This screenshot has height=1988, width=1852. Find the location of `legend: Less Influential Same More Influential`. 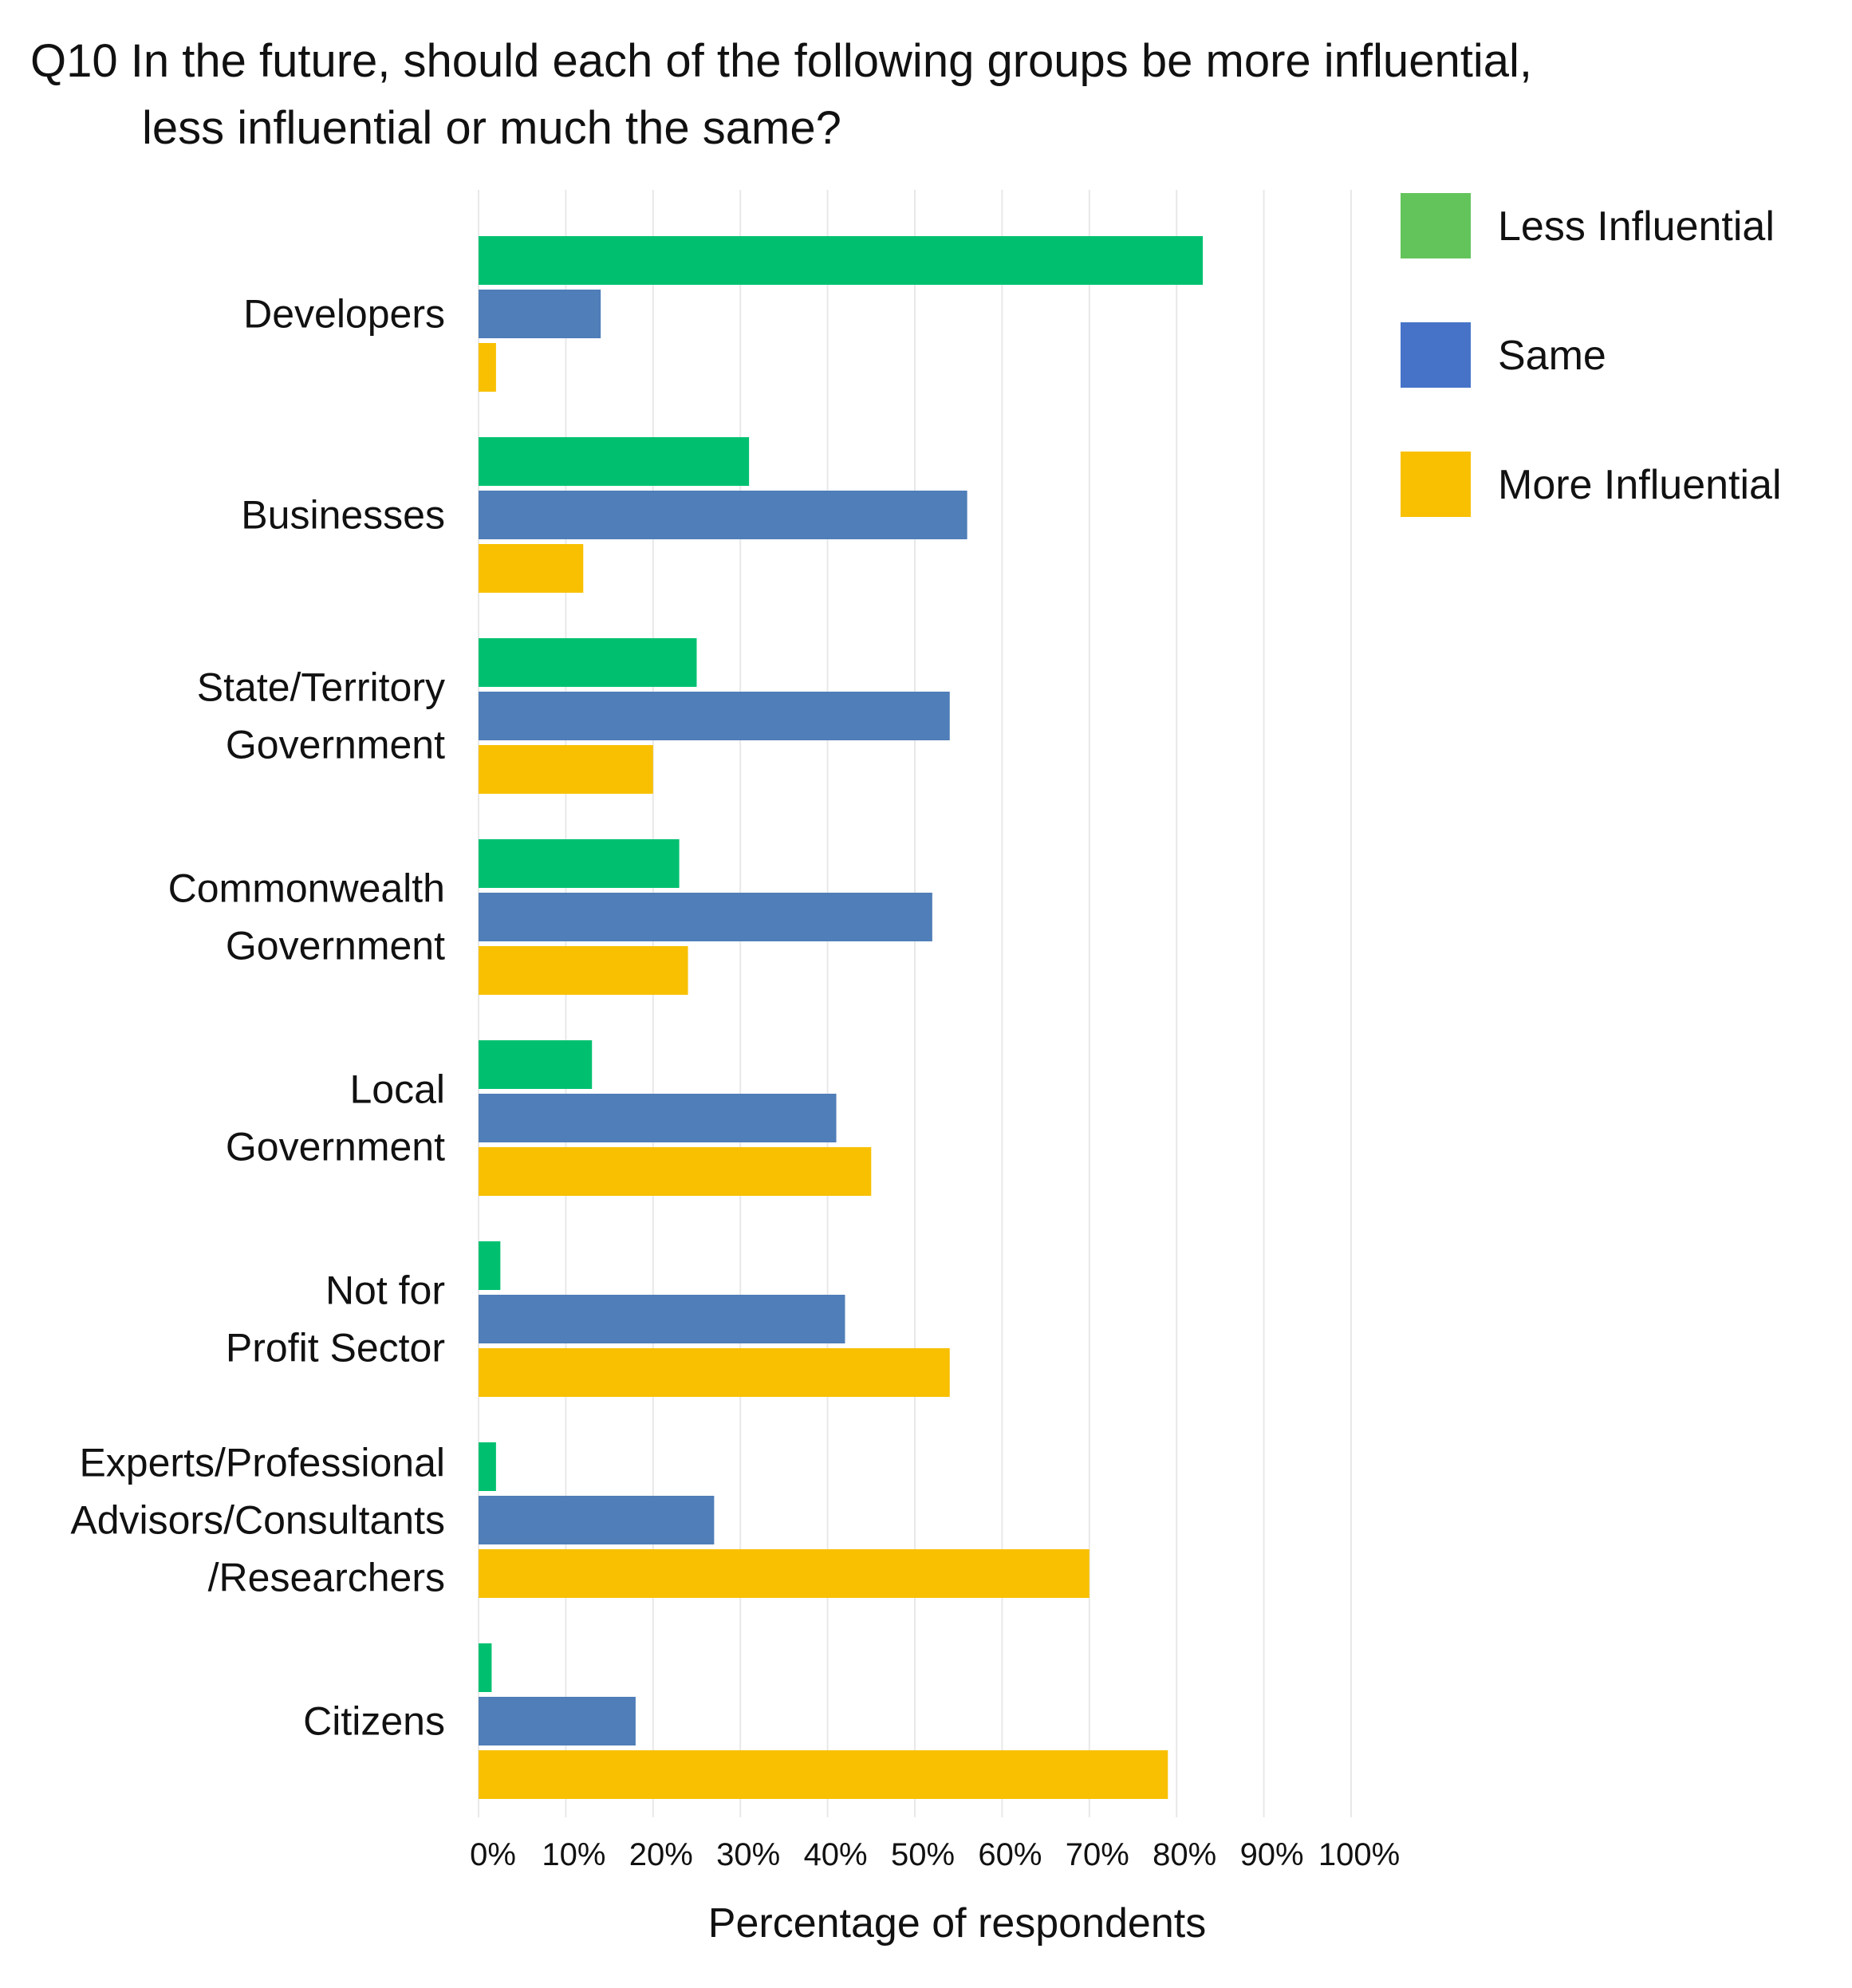

legend: Less Influential Same More Influential is located at coordinates (1592, 355).